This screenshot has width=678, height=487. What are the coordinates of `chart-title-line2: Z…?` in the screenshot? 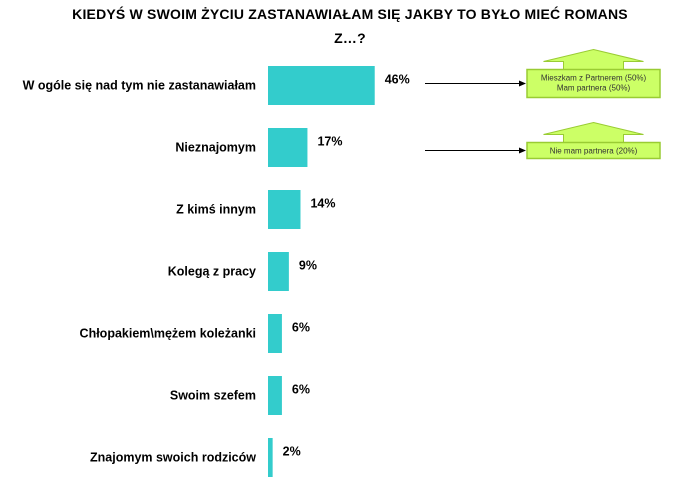 It's located at (350, 38).